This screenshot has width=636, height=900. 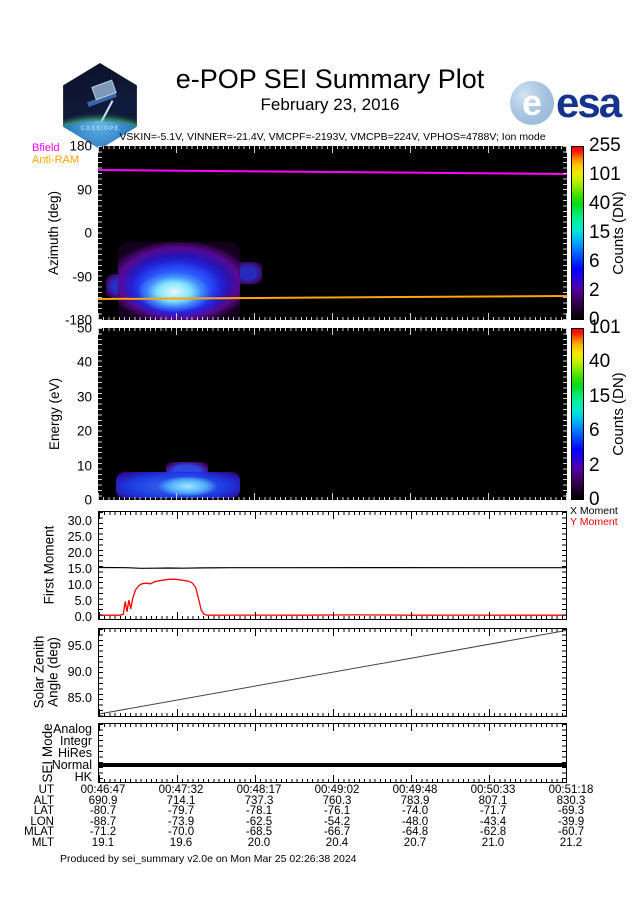 I want to click on solar-zenith-panel, so click(x=332, y=672).